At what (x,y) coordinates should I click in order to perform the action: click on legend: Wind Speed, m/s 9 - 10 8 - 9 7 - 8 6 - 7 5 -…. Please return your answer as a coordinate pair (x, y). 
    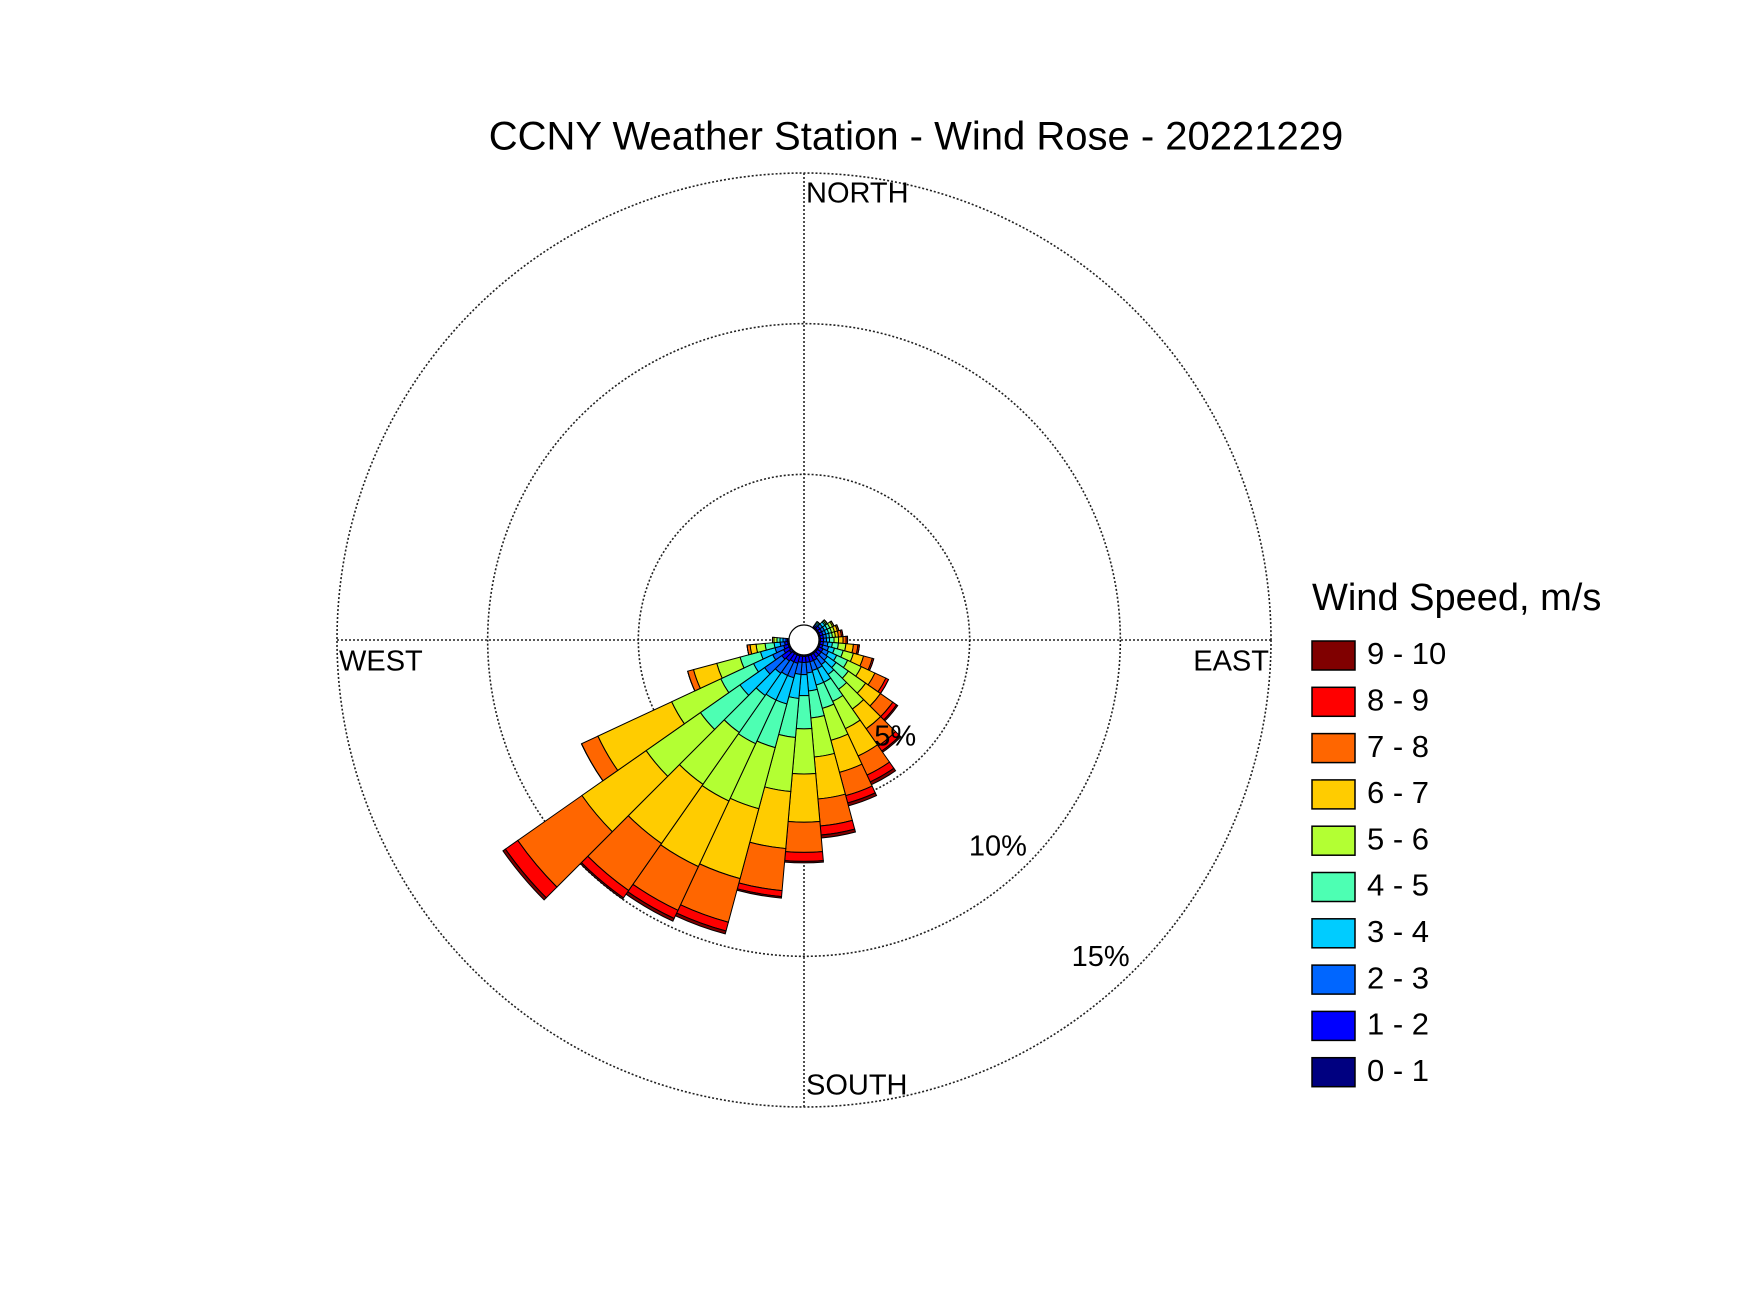
    Looking at the image, I should click on (1456, 832).